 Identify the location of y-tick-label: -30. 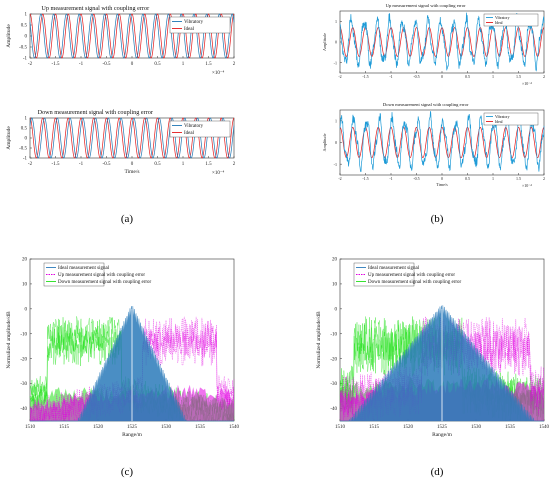
(333, 384).